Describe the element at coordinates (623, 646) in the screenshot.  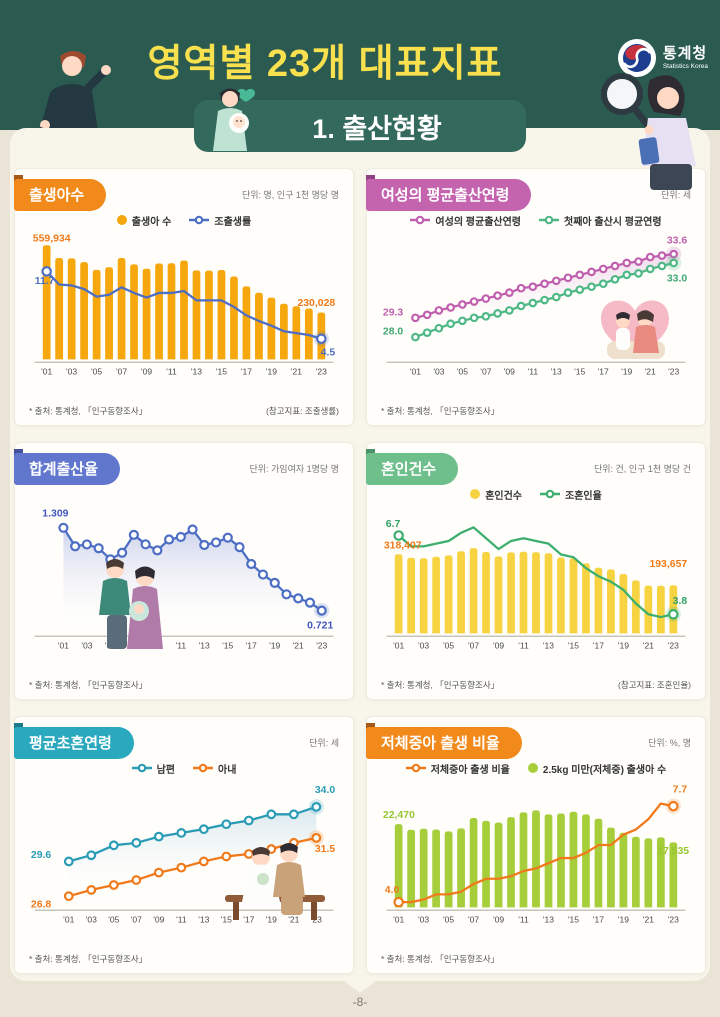
I see `x-tick-label: '19` at that location.